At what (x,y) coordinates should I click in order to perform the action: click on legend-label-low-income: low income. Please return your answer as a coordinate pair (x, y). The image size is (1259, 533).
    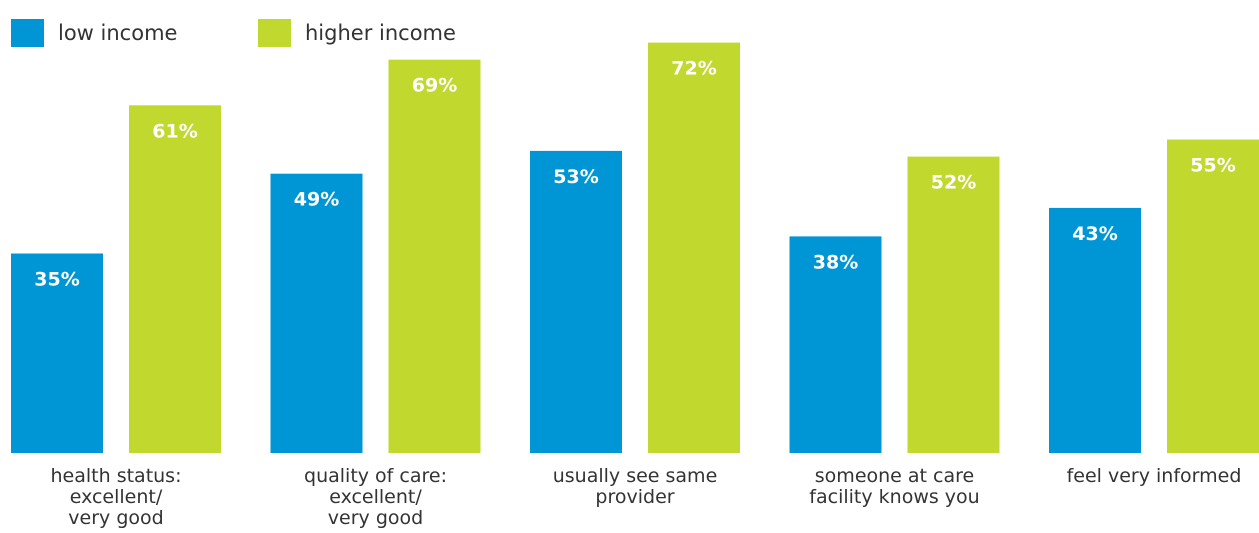
    Looking at the image, I should click on (117, 33).